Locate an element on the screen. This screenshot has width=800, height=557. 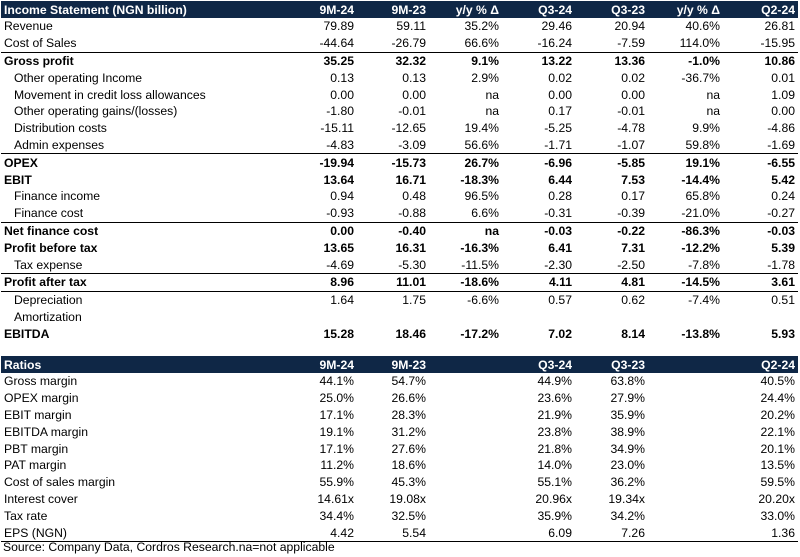
row-value: -0.22 is located at coordinates (631, 230).